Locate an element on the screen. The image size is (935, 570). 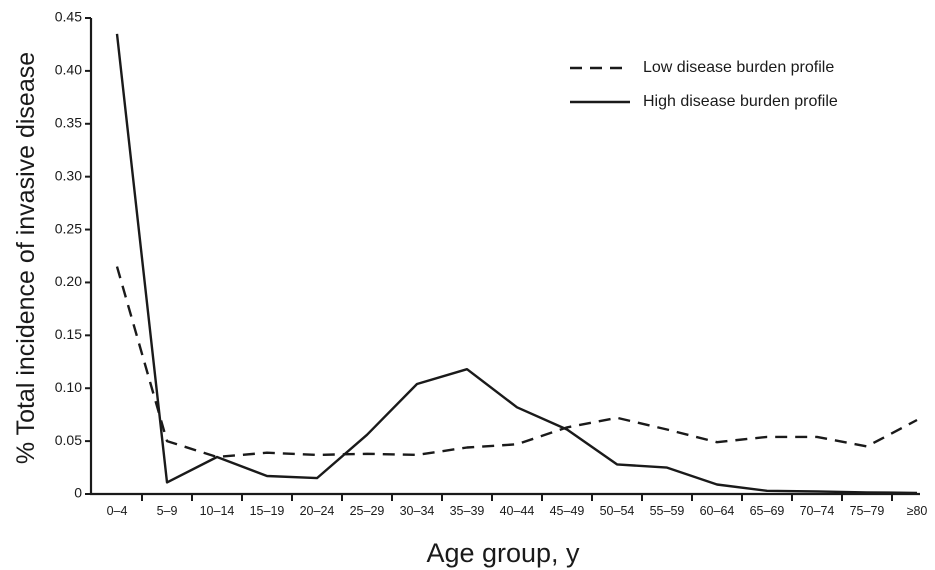
y-axis-ticks: 0 0.05 0.10 0.15 0.20 0.25 0.30 0.35 0.40 0.45 is located at coordinates (73, 255).